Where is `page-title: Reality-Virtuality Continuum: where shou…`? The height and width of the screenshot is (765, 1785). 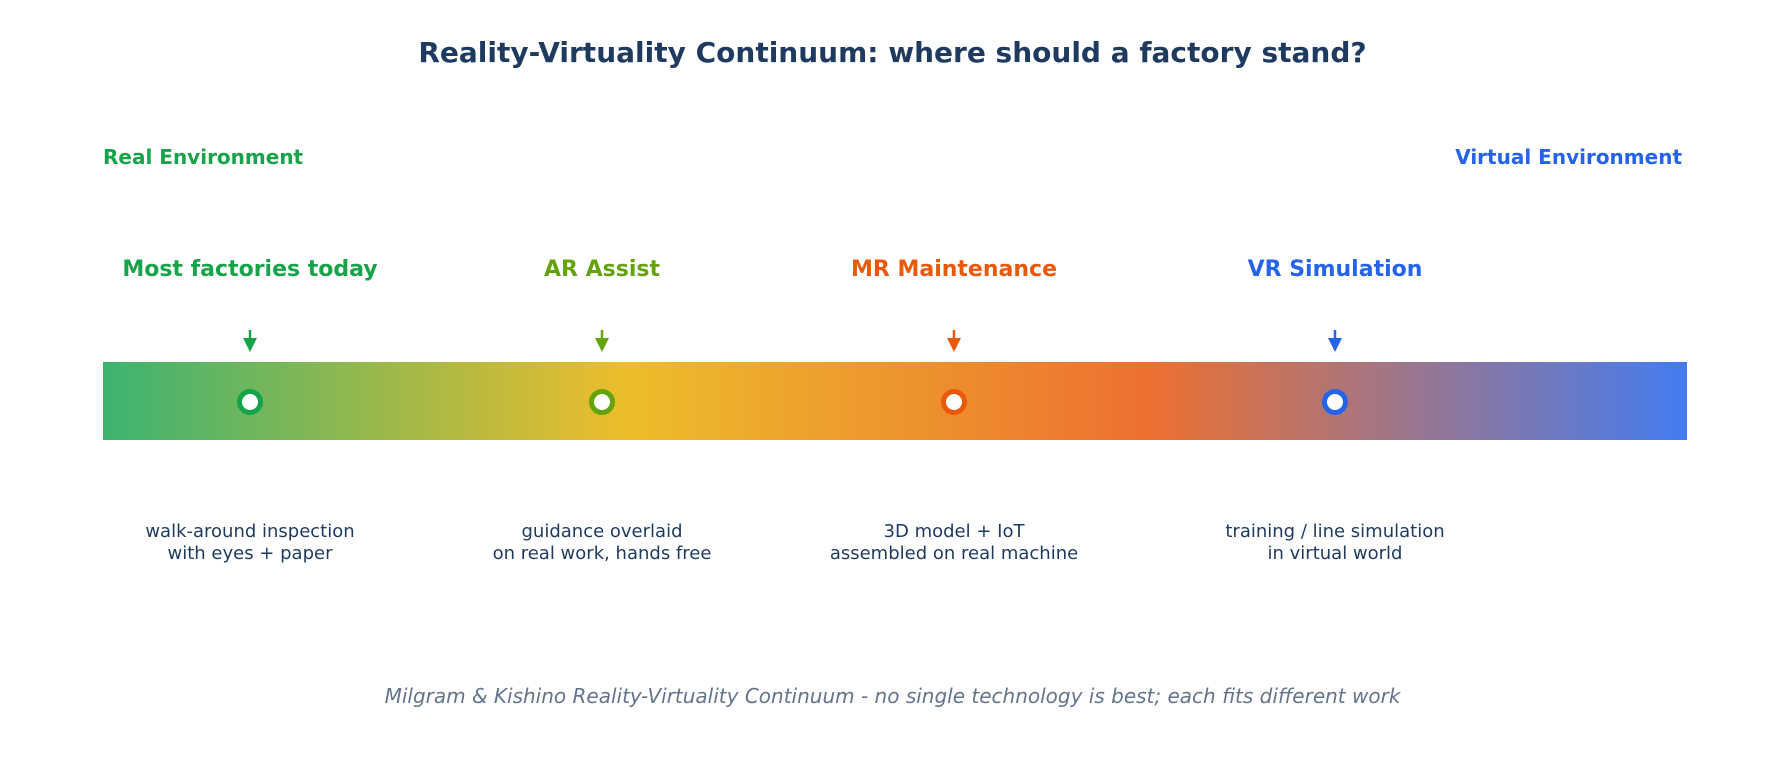
page-title: Reality-Virtuality Continuum: where shou… is located at coordinates (892, 52).